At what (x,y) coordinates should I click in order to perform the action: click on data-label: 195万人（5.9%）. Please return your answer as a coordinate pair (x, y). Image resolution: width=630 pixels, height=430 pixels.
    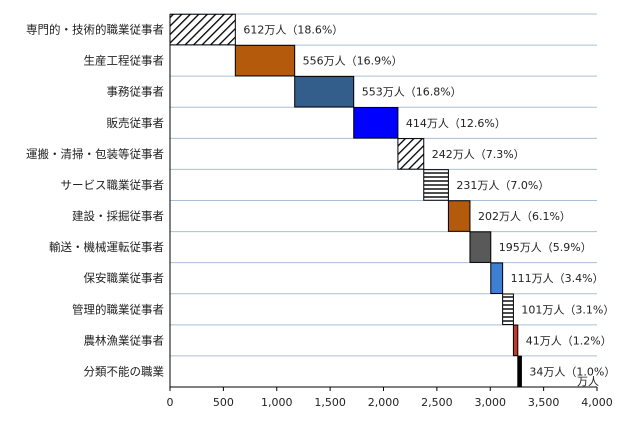
    Looking at the image, I should click on (545, 247).